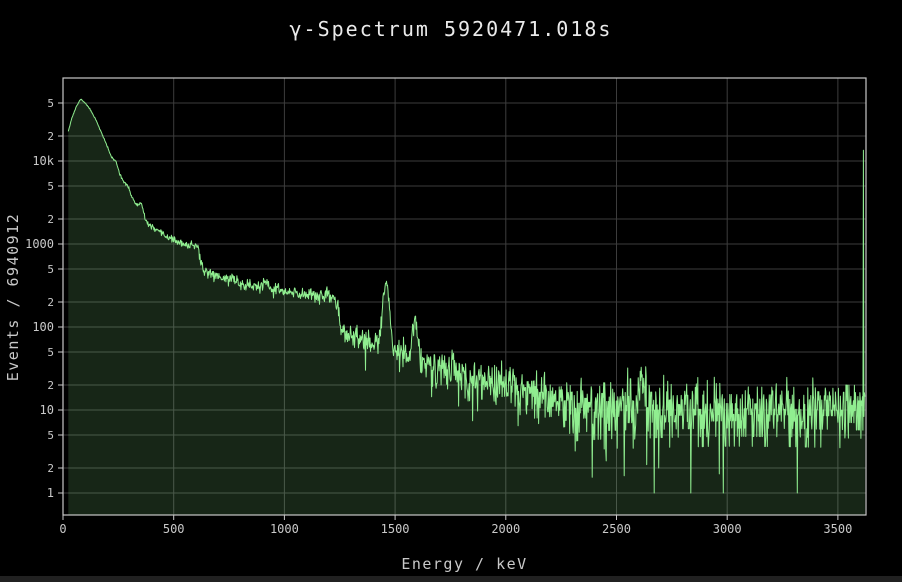 The height and width of the screenshot is (582, 902). I want to click on y-tick-label: 100, so click(43, 327).